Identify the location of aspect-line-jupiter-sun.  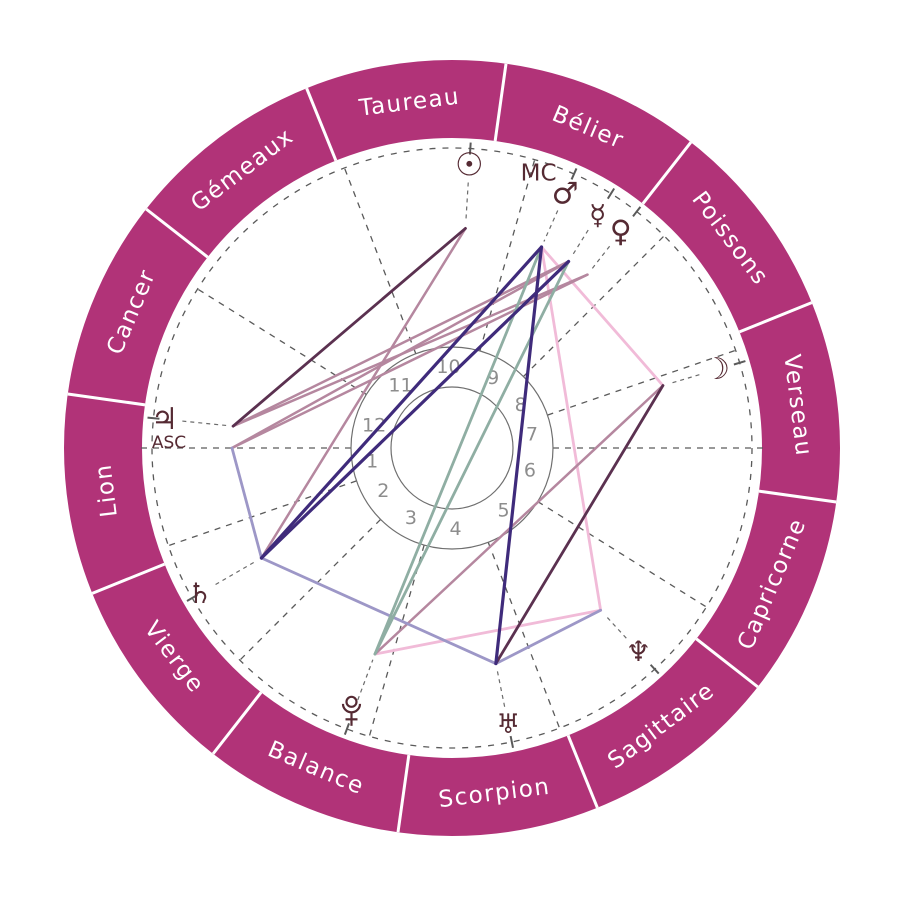
(349, 327).